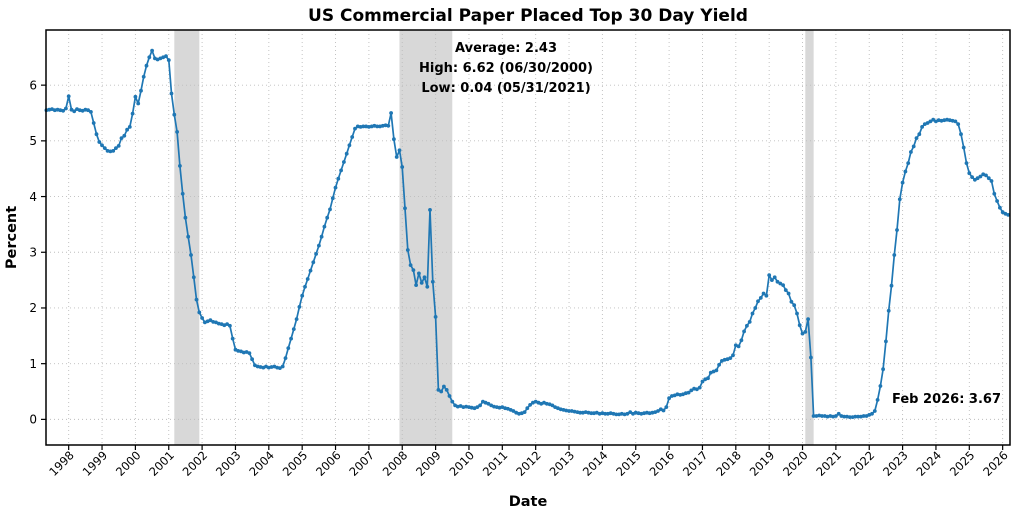 The image size is (1024, 516). What do you see at coordinates (946, 399) in the screenshot?
I see `latest-value-label: Feb 2026: 3.67` at bounding box center [946, 399].